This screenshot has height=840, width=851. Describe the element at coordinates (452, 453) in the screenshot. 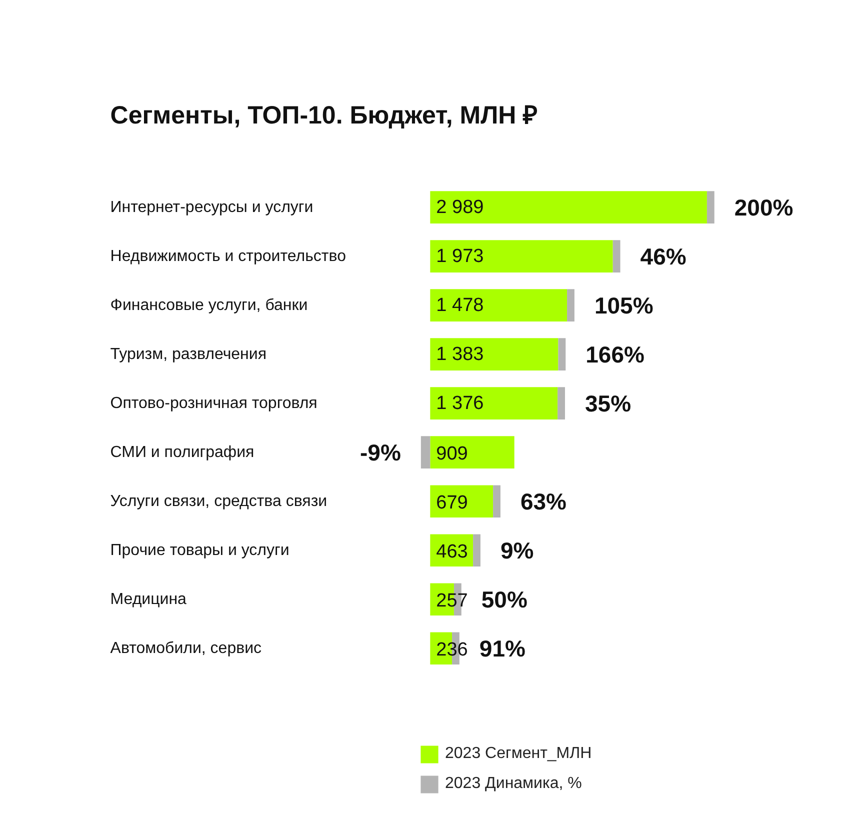

I see `data-label: 909` at that location.